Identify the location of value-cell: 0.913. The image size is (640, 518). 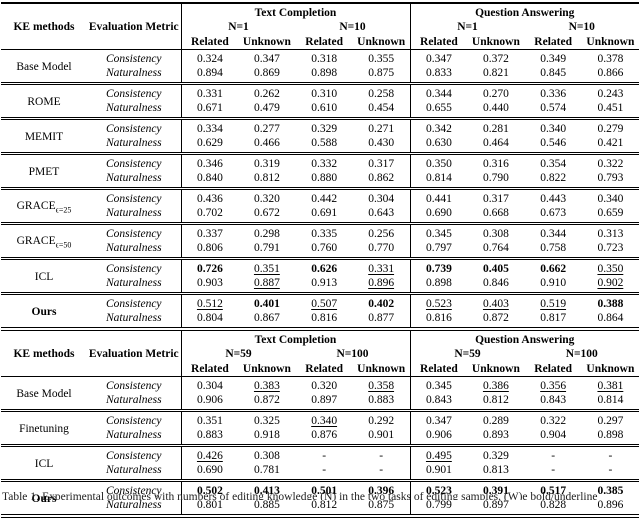
(324, 283).